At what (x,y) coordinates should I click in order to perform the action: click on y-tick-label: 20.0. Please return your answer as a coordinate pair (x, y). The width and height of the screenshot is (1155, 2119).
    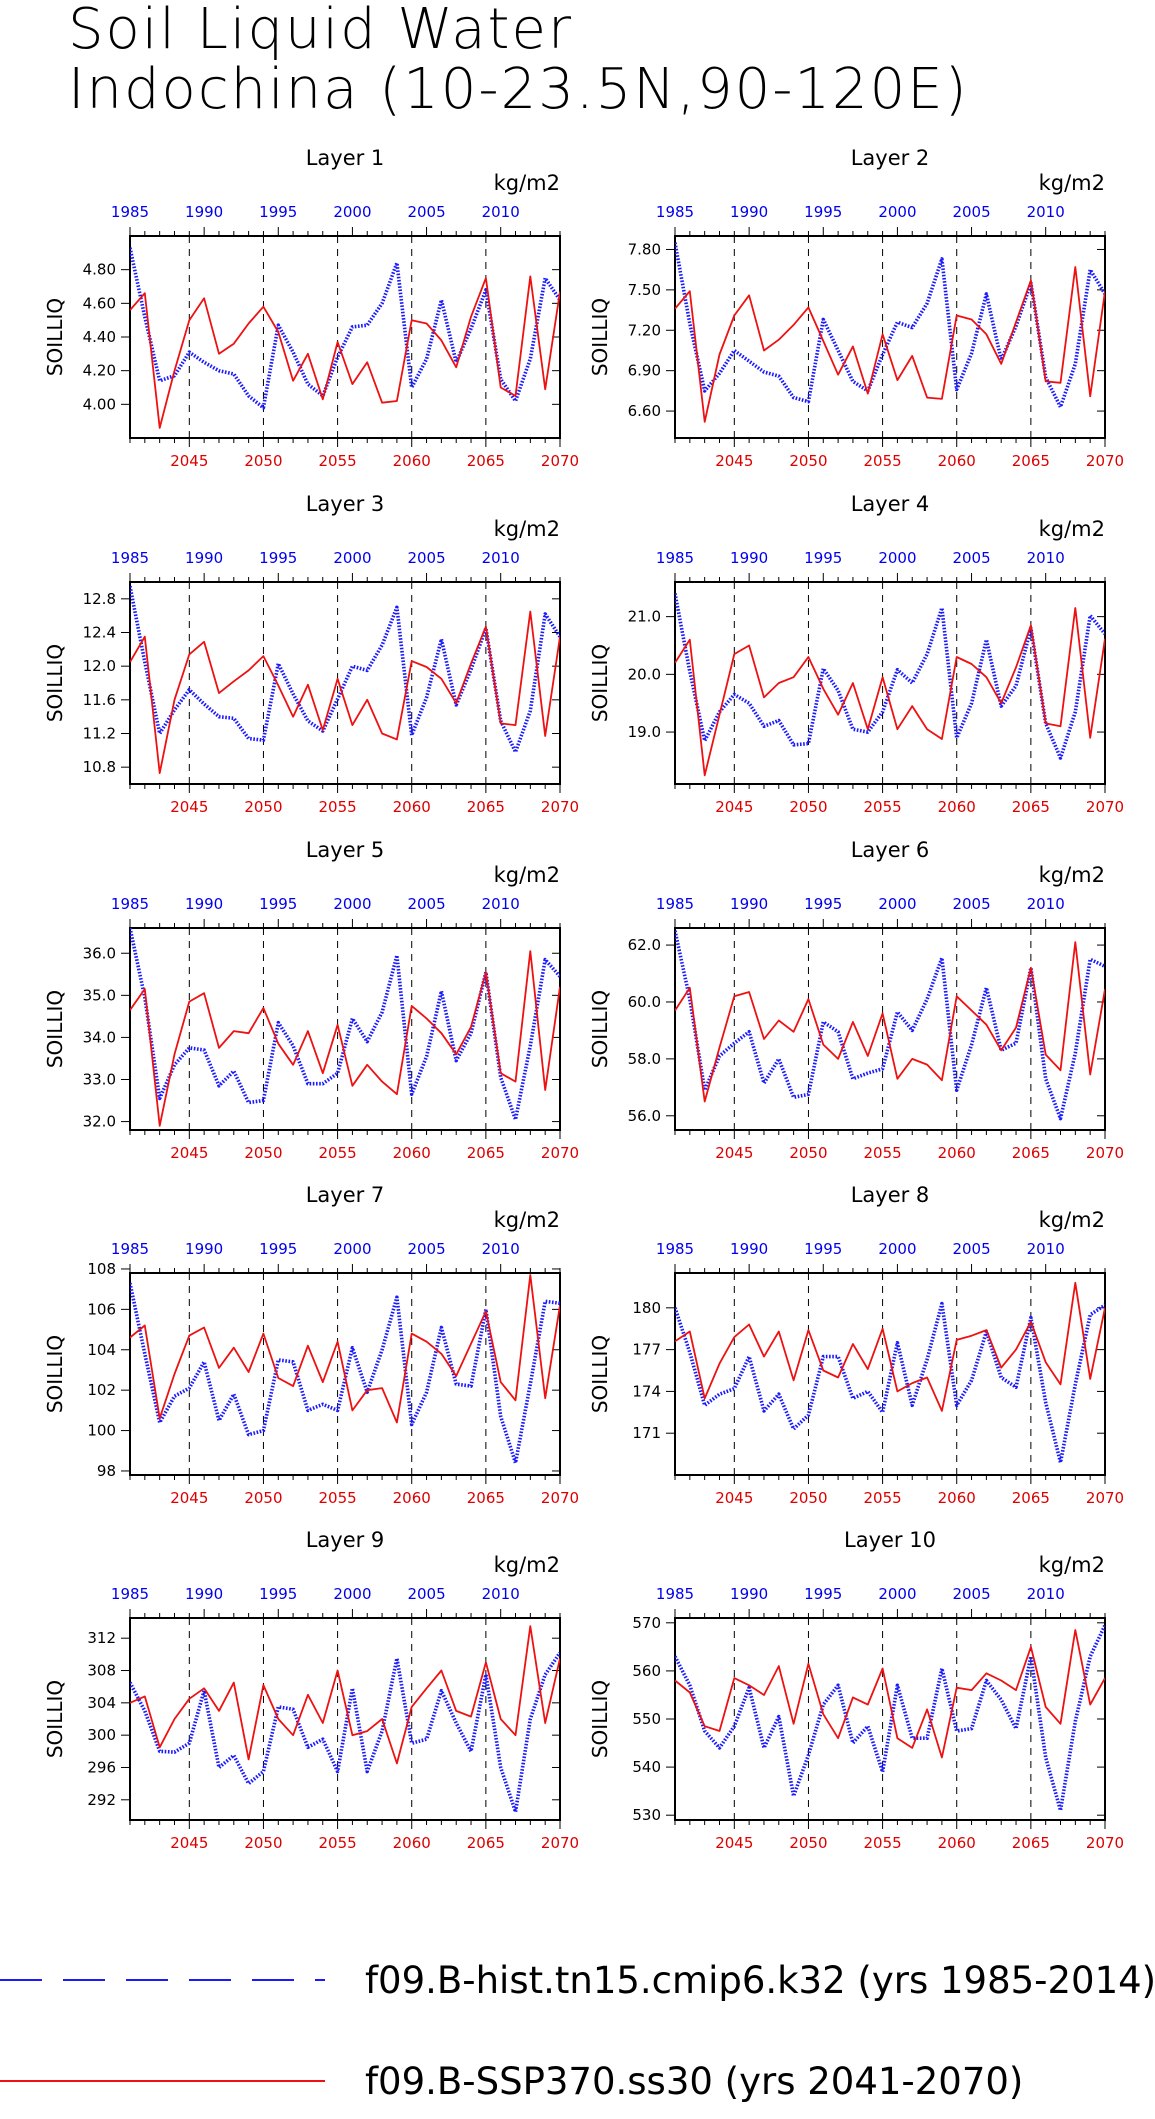
    Looking at the image, I should click on (644, 674).